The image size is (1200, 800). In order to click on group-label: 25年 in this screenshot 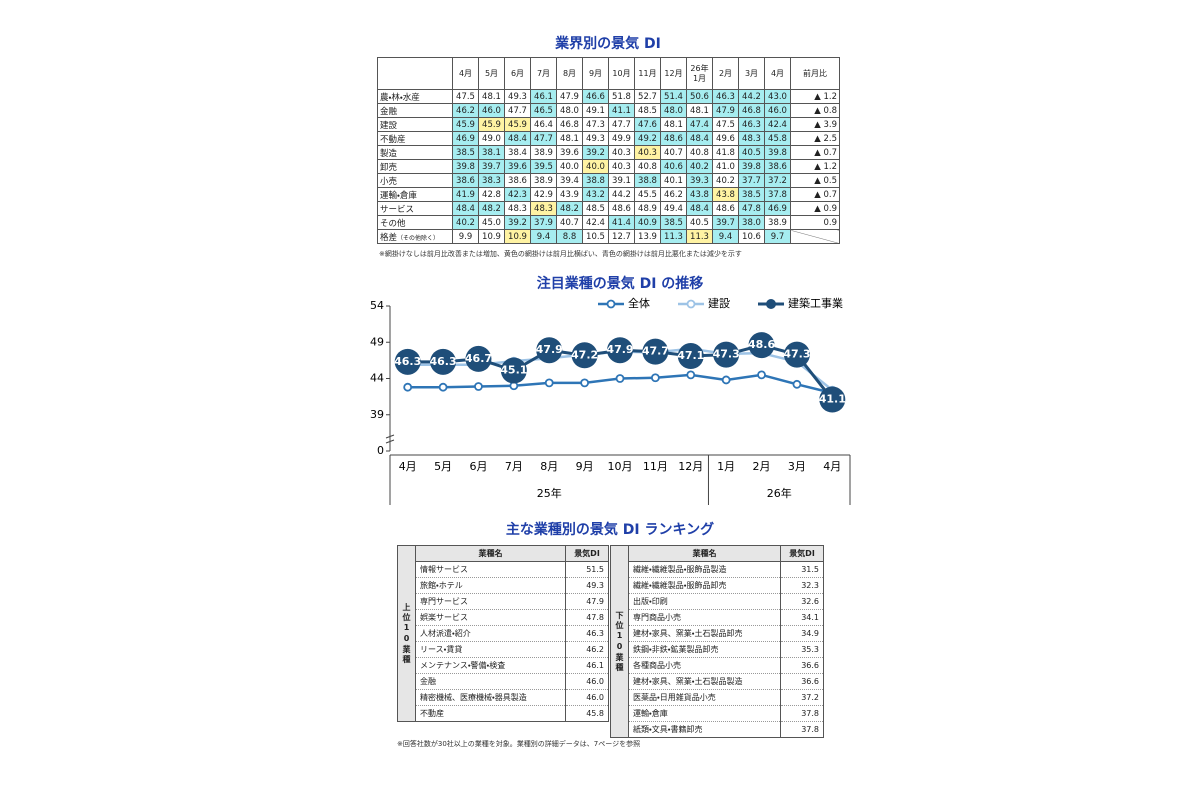, I will do `click(549, 493)`.